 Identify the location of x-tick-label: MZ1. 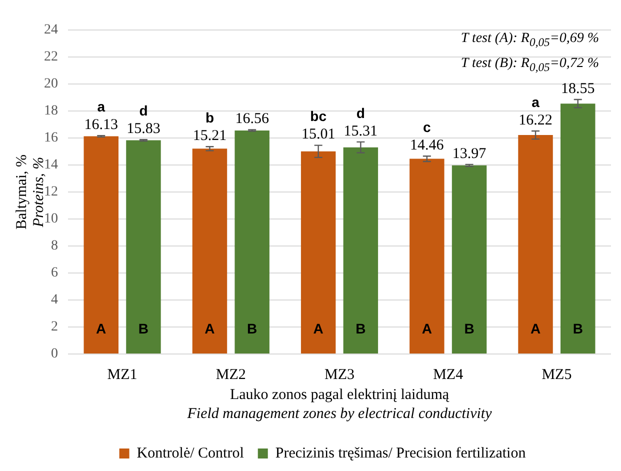
(122, 374).